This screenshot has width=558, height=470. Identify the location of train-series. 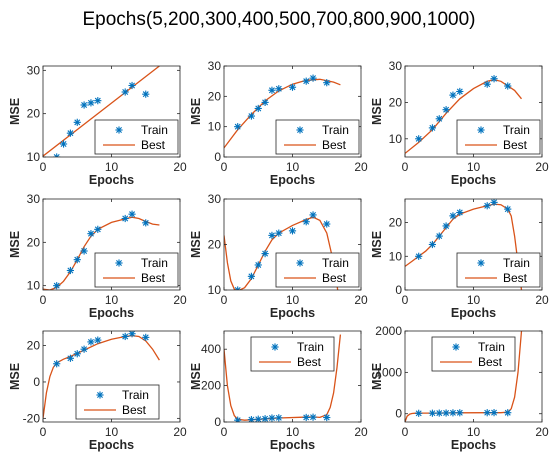
(101, 250).